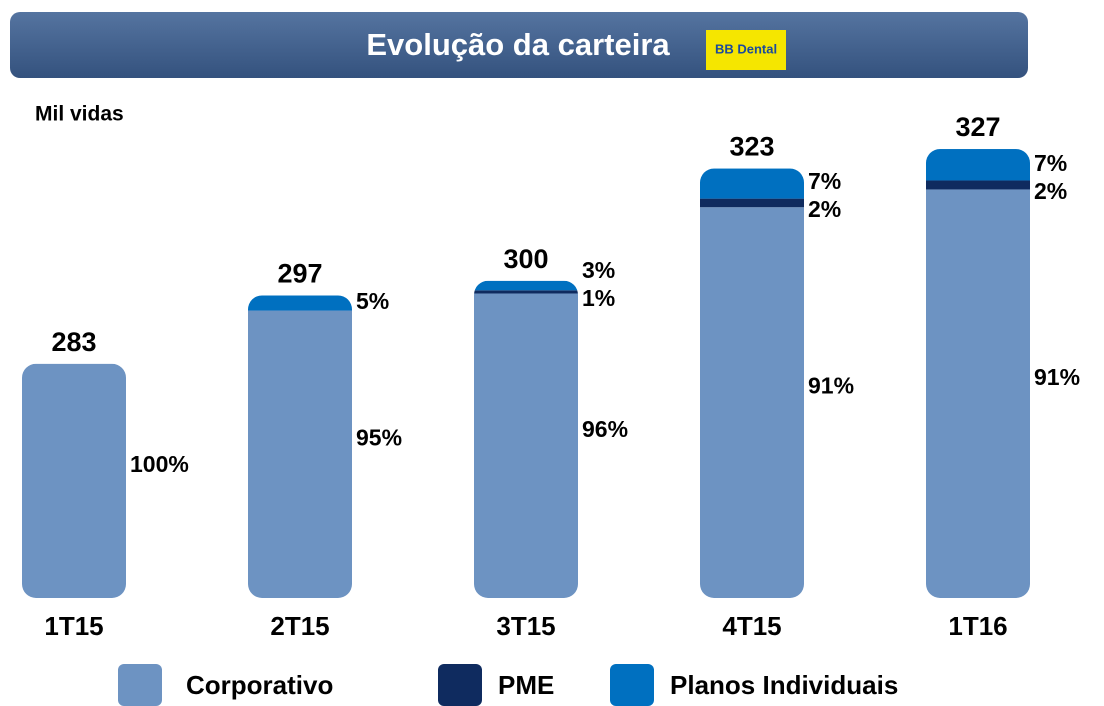 This screenshot has width=1104, height=706. I want to click on subtitle: Mil vidas, so click(79, 114).